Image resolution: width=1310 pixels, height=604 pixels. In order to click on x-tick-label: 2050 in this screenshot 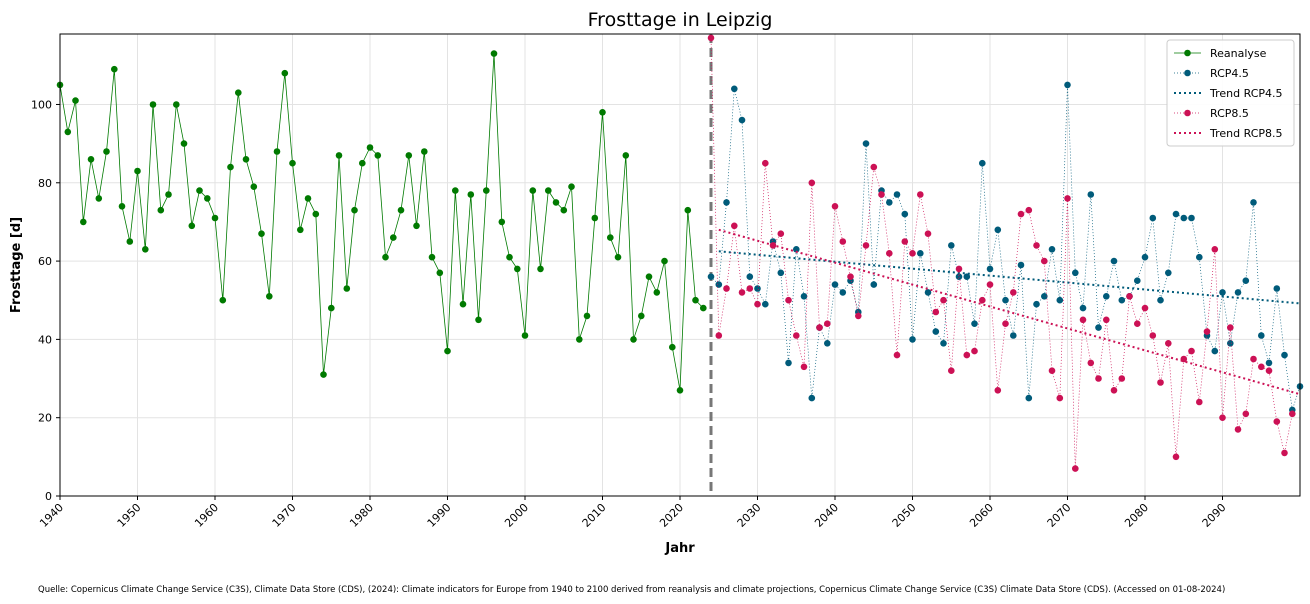, I will do `click(904, 515)`.